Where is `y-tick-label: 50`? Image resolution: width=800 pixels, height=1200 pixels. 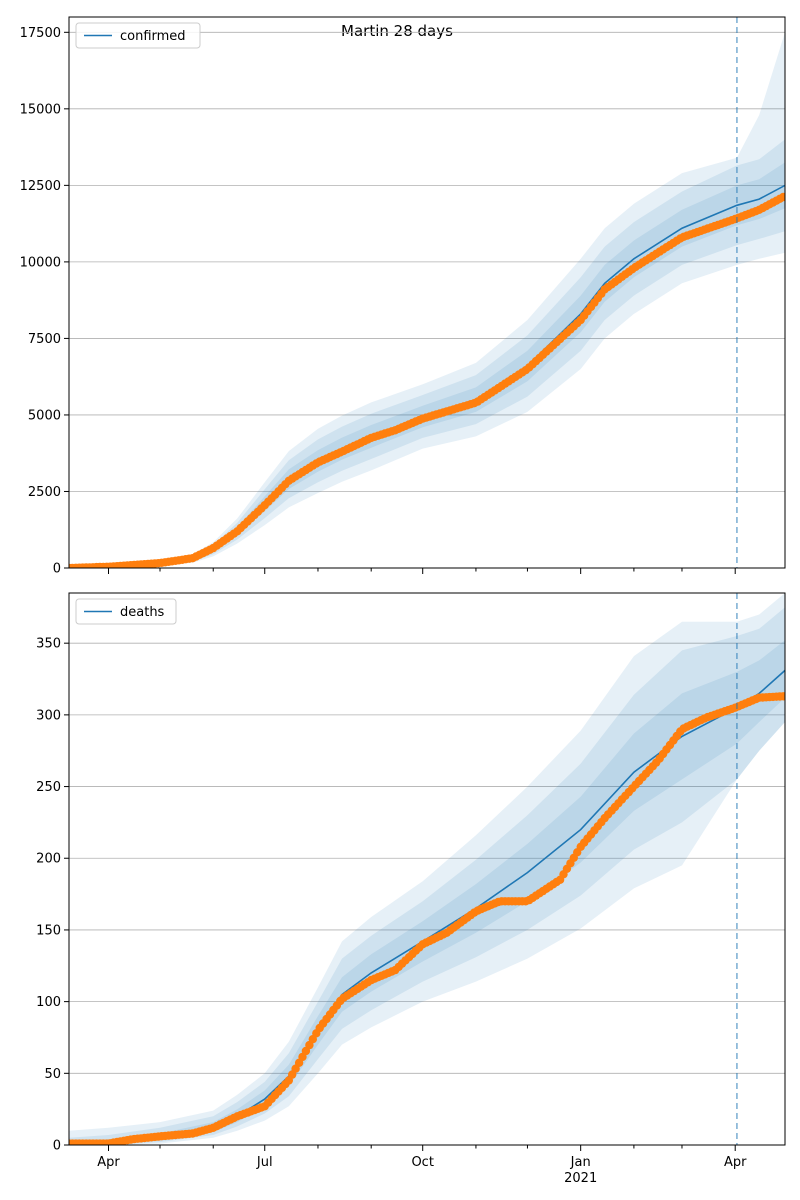 y-tick-label: 50 is located at coordinates (52, 1074).